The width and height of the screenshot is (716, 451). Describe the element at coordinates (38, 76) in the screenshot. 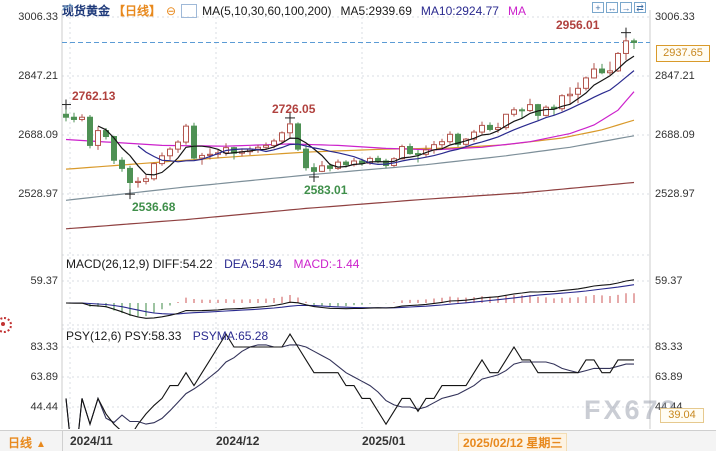

I see `price-axis-left-2: 2847.21` at that location.